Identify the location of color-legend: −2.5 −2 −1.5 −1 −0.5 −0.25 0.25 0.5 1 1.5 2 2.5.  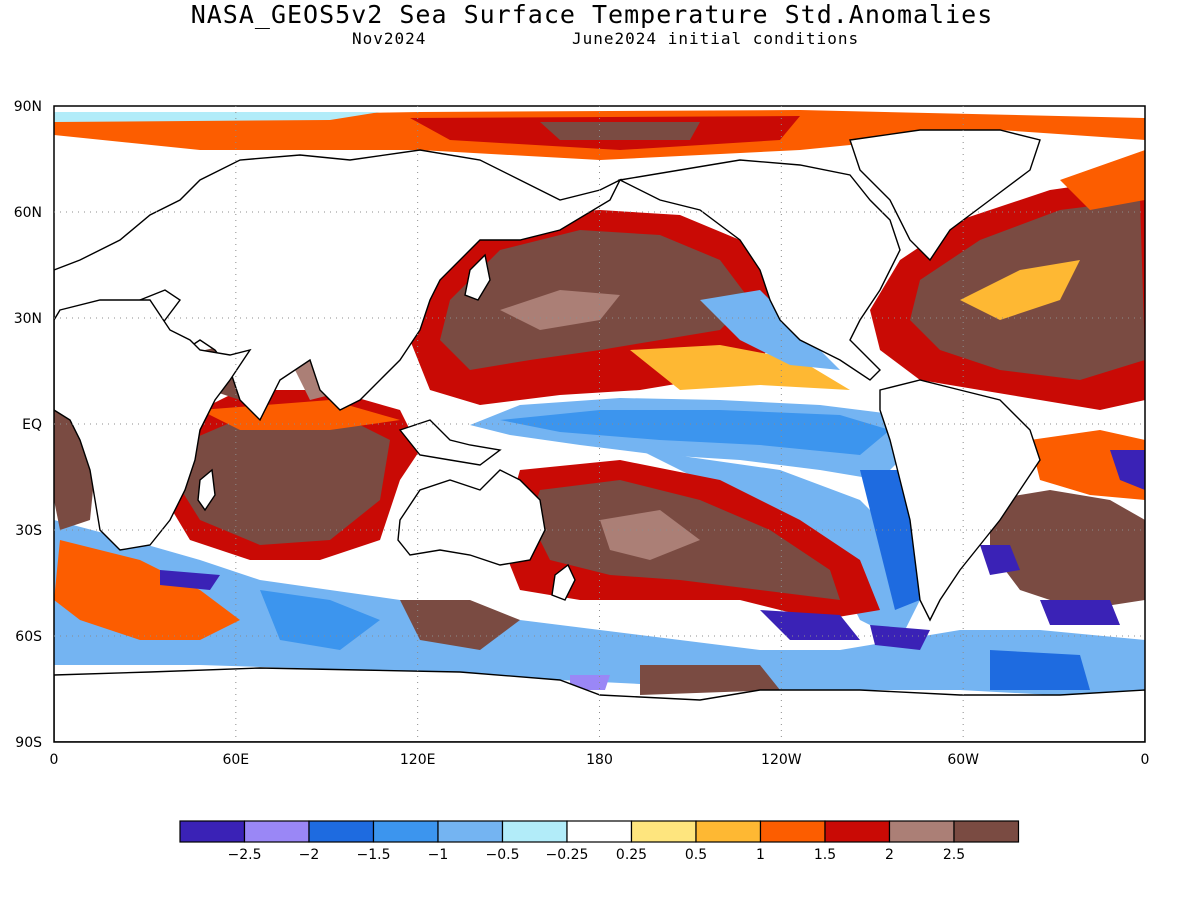
(599, 841).